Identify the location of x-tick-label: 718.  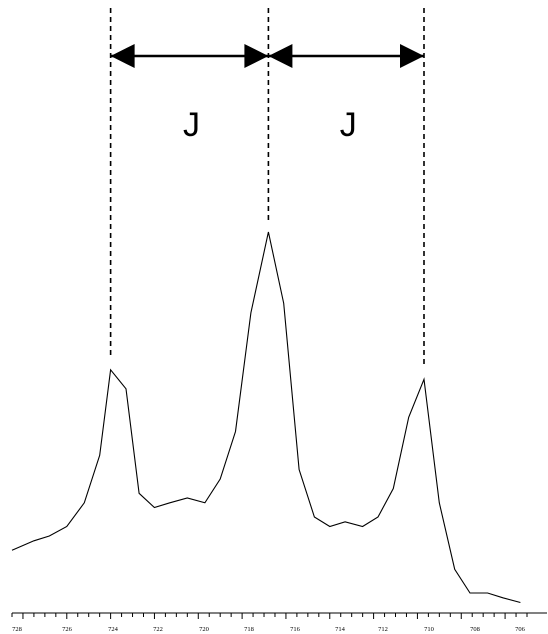
(249, 629).